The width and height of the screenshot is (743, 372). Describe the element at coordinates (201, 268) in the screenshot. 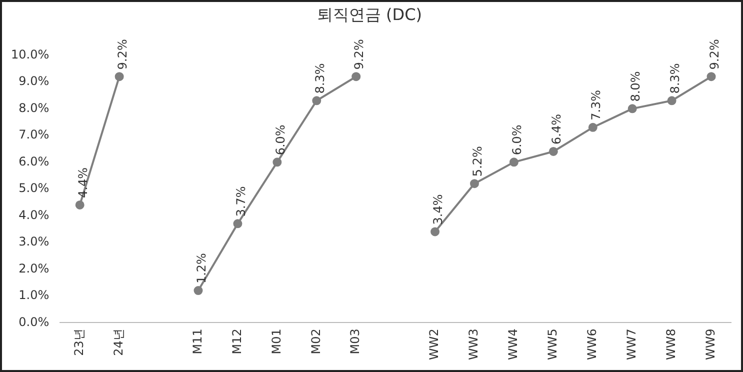

I see `data-label: 1.2%` at that location.